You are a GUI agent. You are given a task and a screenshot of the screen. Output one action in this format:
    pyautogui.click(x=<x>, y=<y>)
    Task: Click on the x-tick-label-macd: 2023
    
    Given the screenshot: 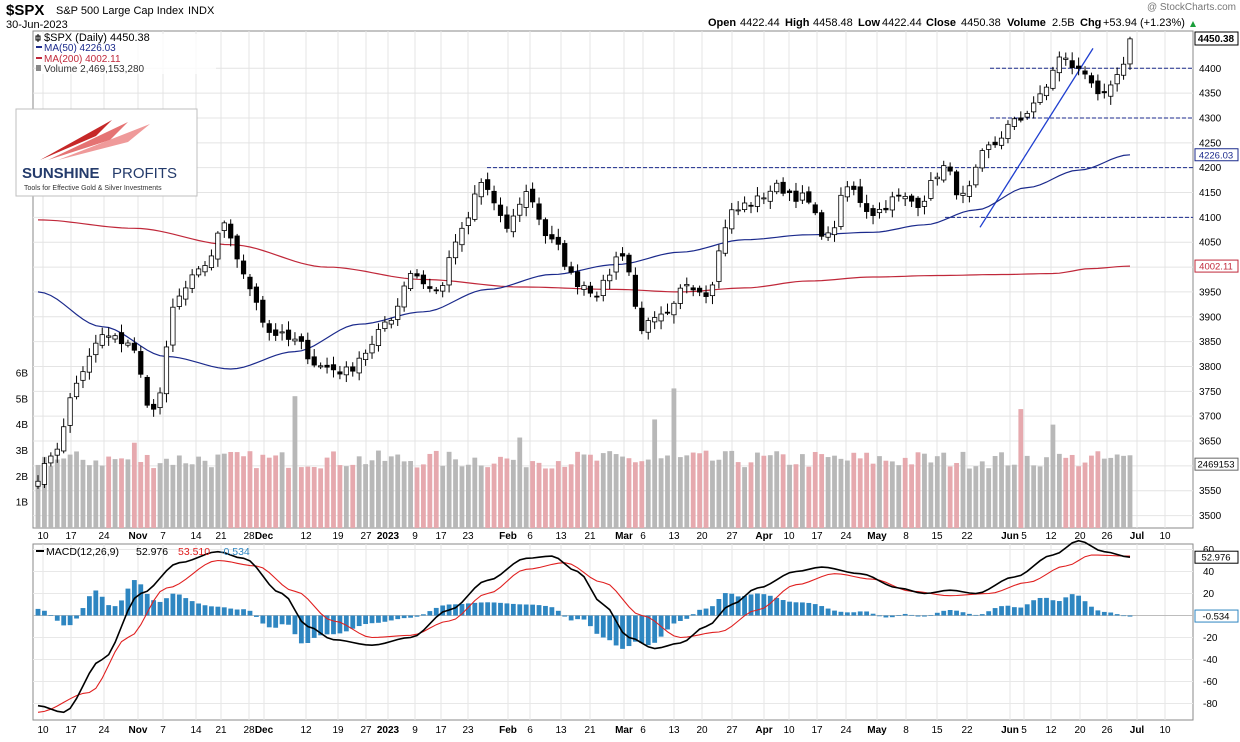 What is the action you would take?
    pyautogui.click(x=388, y=730)
    